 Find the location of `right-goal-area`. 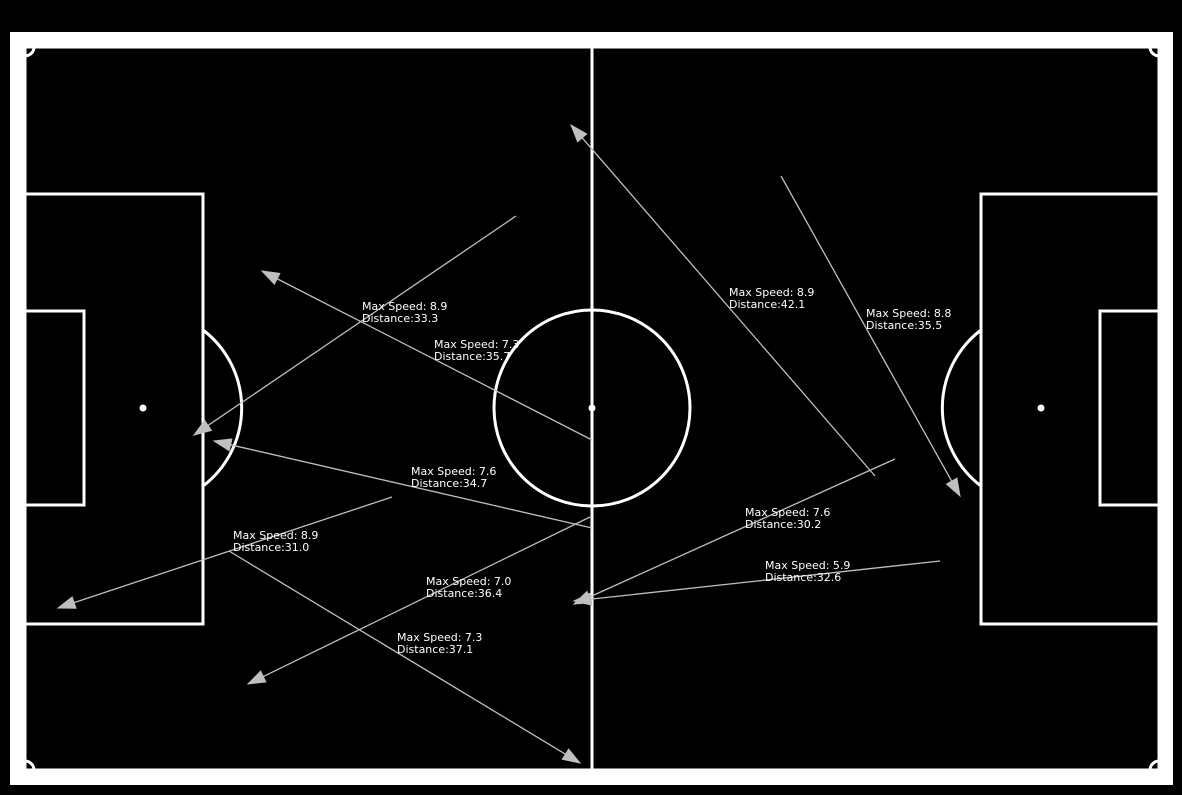

right-goal-area is located at coordinates (1129, 408).